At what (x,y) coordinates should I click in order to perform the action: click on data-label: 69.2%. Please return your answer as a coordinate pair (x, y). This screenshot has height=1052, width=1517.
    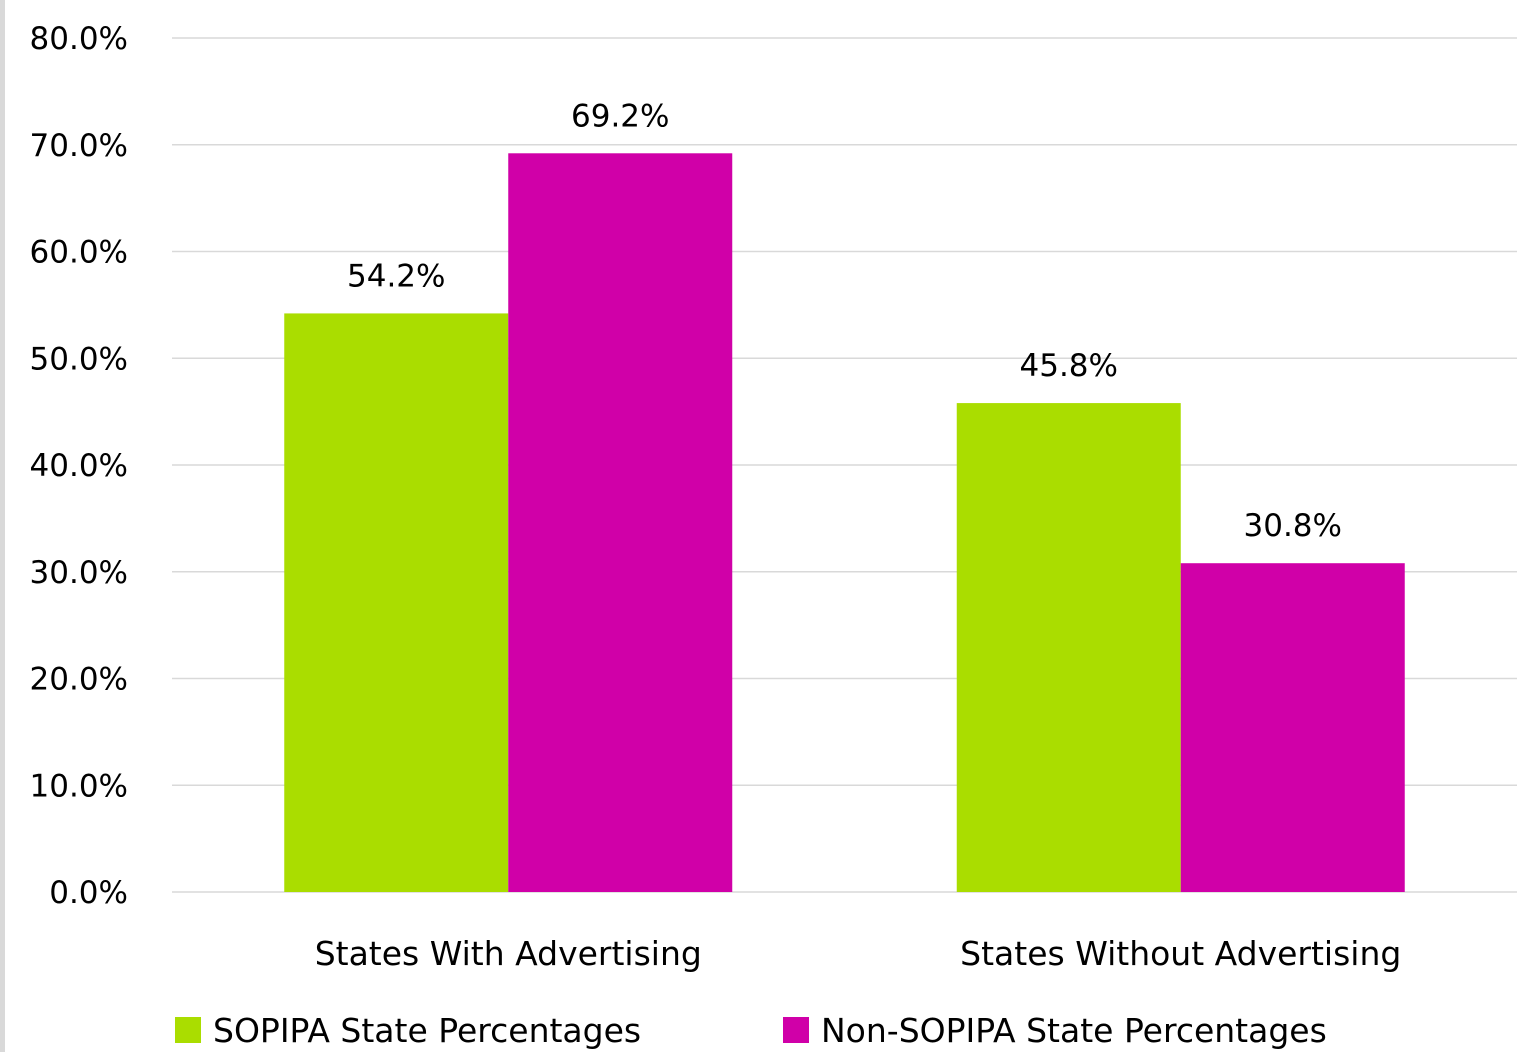
    Looking at the image, I should click on (620, 116).